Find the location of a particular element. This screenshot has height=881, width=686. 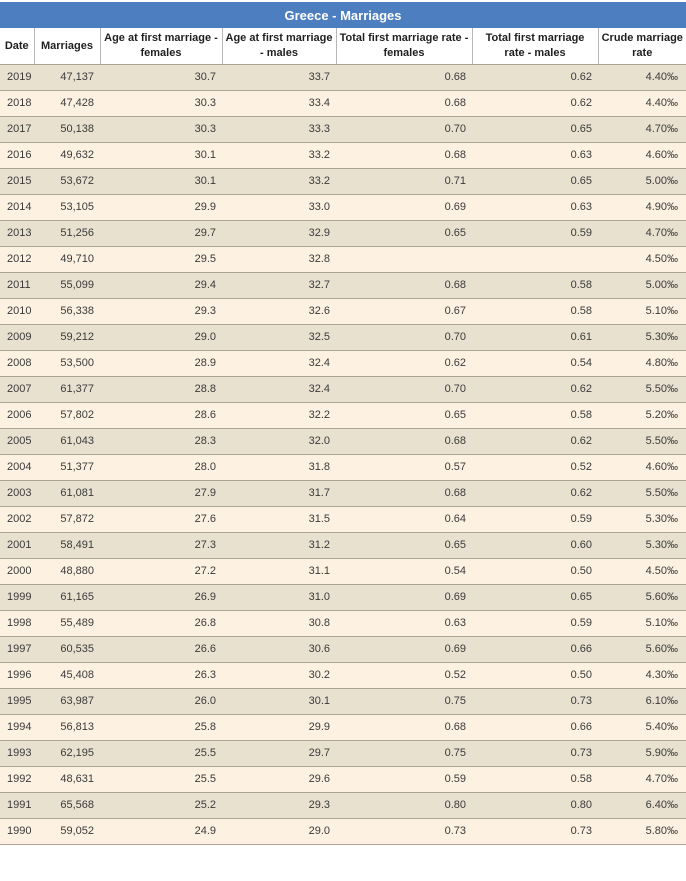

cell-marriages: 59,052 is located at coordinates (67, 831).